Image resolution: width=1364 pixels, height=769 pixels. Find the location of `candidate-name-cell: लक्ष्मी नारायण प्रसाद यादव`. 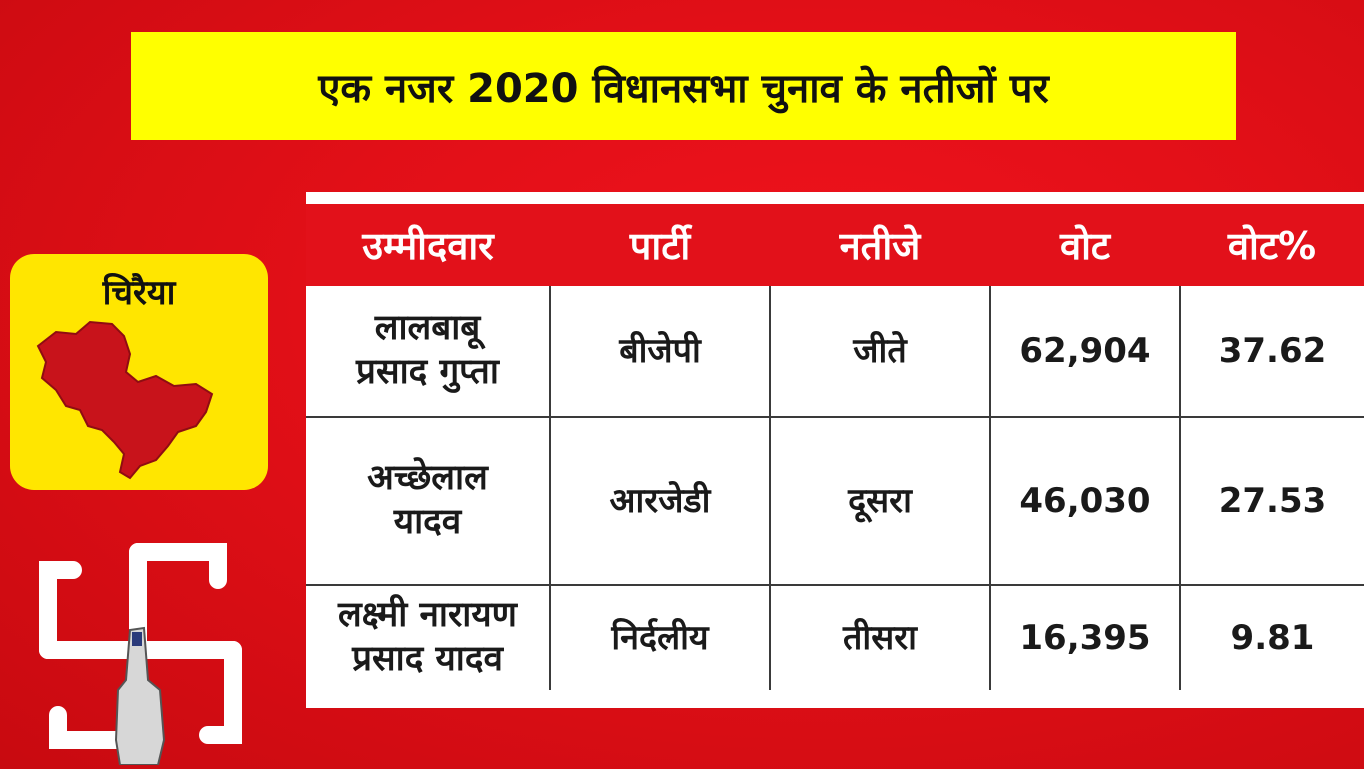

candidate-name-cell: लक्ष्मी नारायण प्रसाद यादव is located at coordinates (428, 637).